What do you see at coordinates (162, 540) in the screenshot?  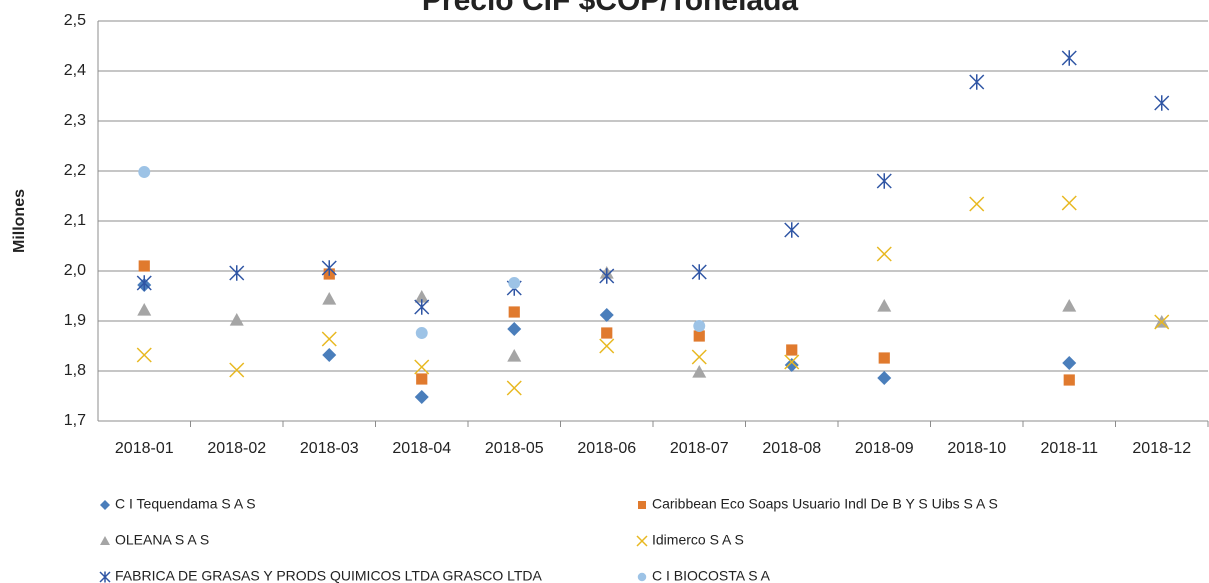 I see `legend-label: OLEANA S A S` at bounding box center [162, 540].